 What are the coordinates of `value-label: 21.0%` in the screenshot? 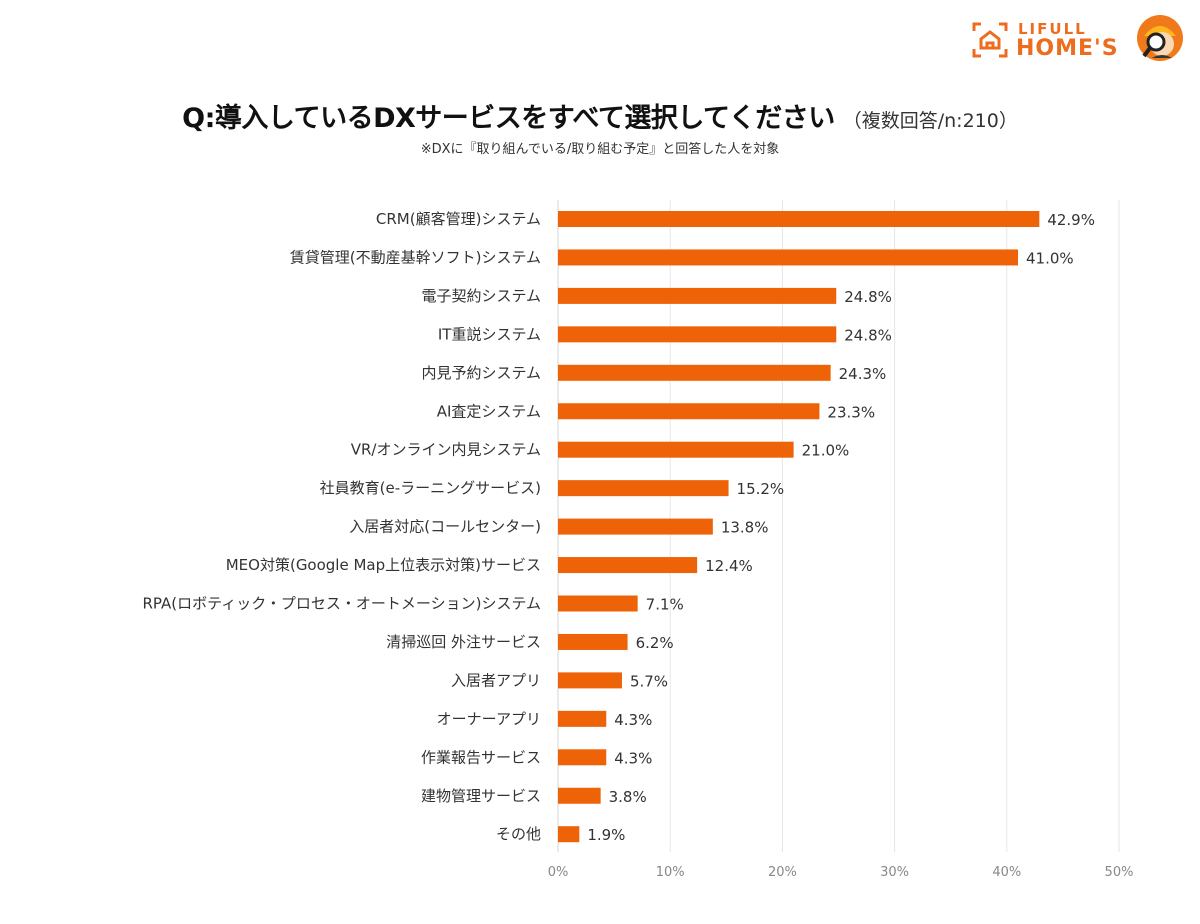 It's located at (826, 451).